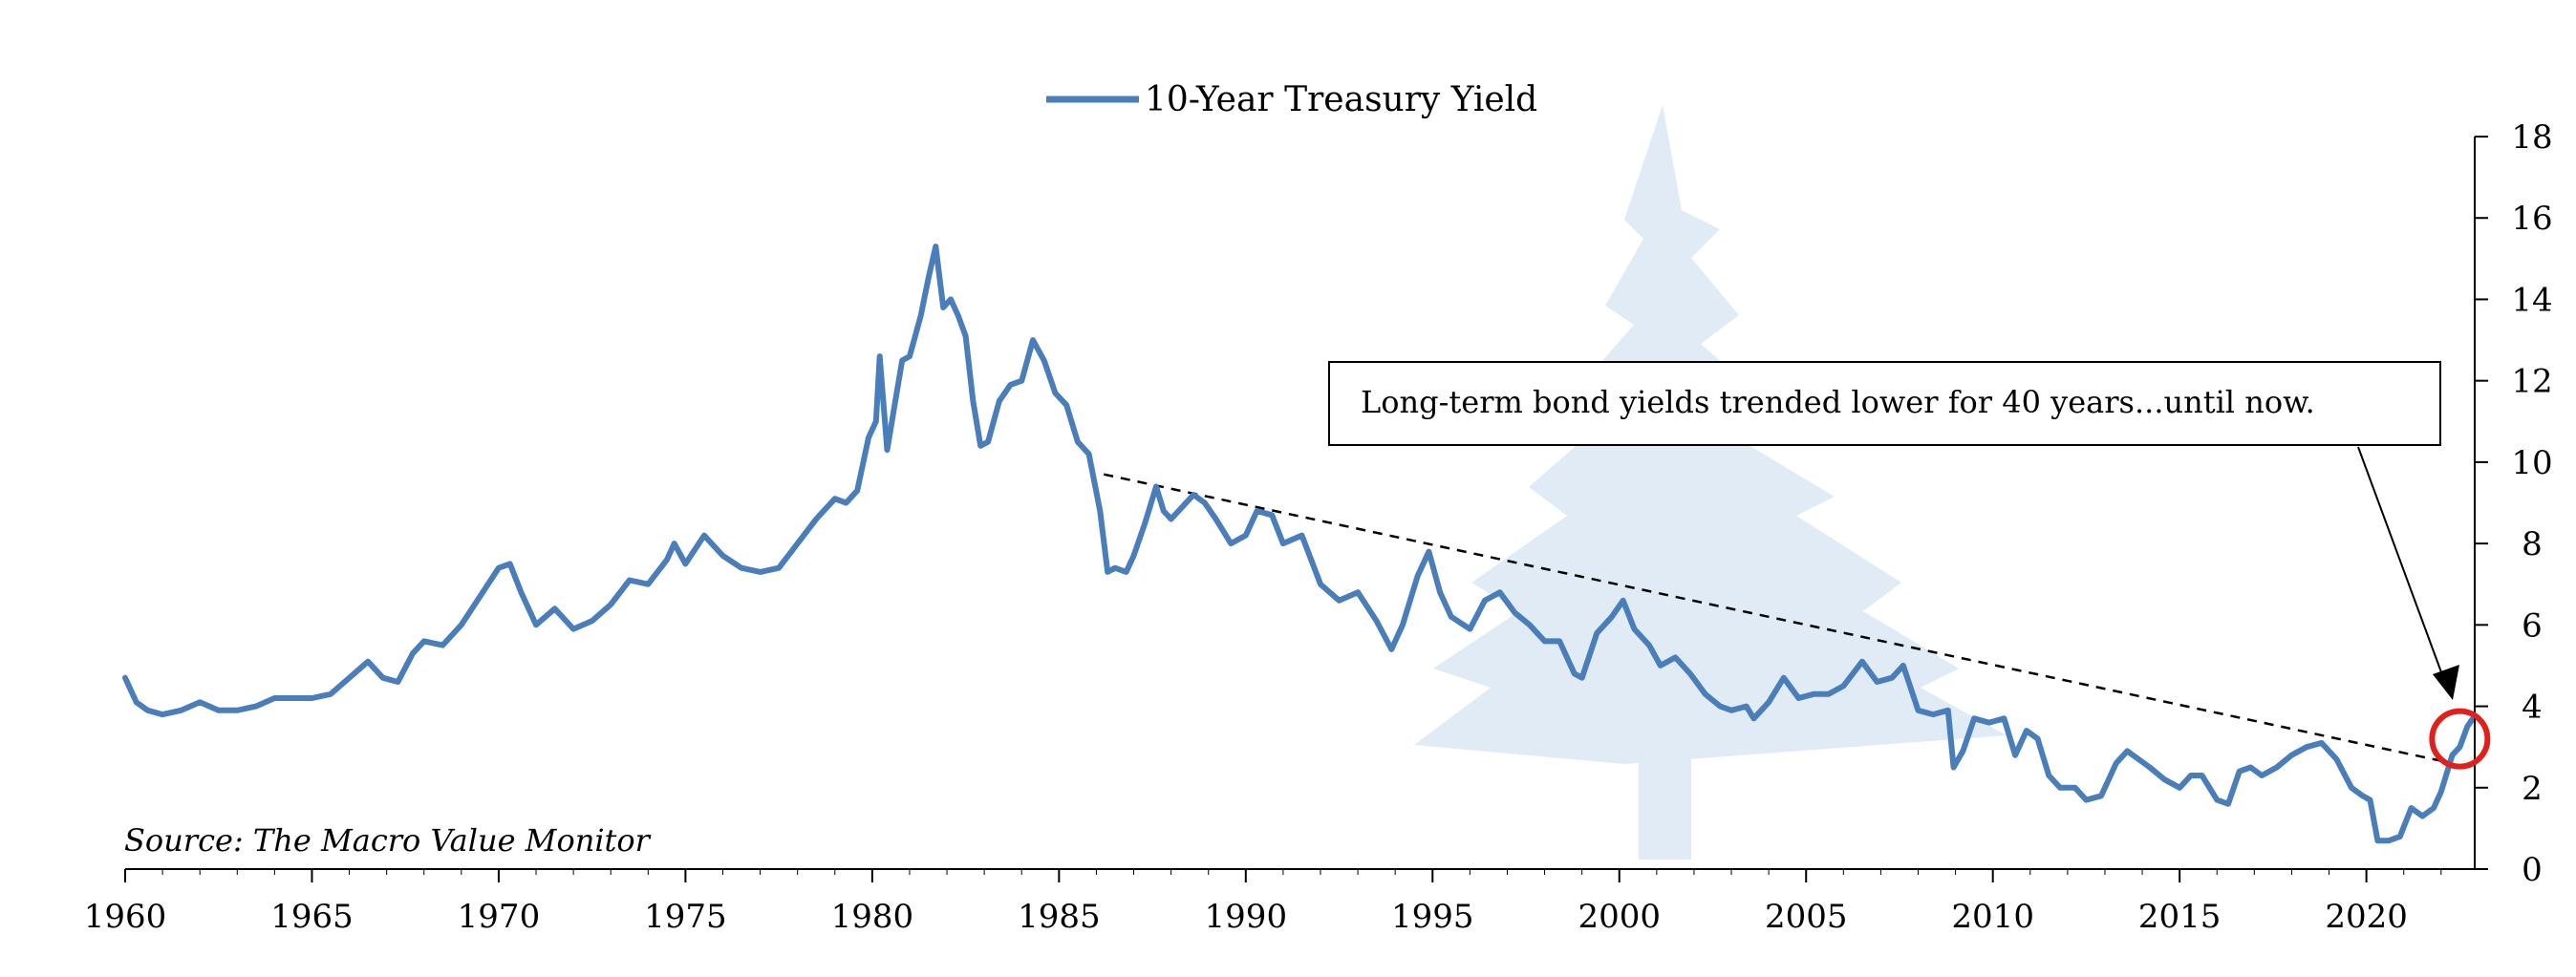  Describe the element at coordinates (2531, 219) in the screenshot. I see `y-tick-label: 16` at that location.